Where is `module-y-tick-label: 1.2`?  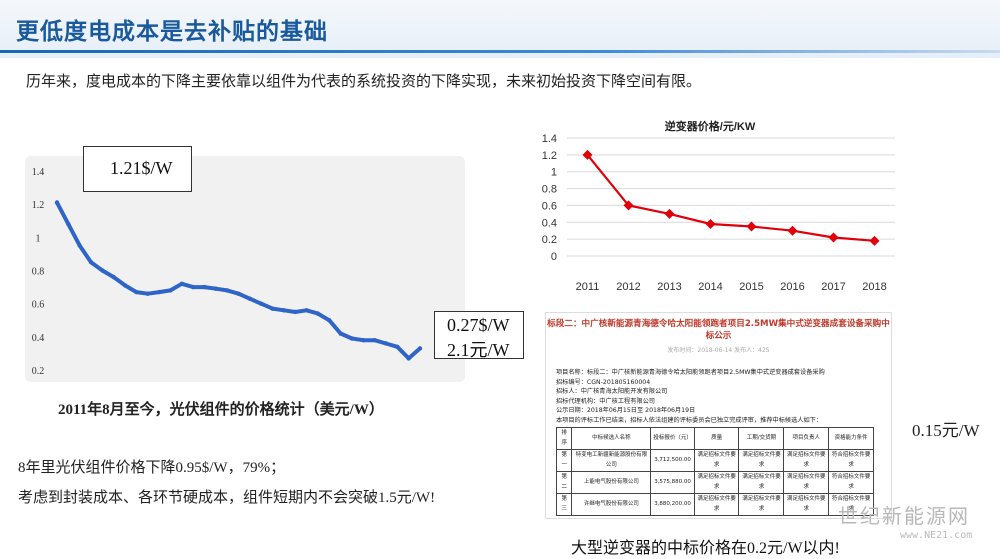 module-y-tick-label: 1.2 is located at coordinates (38, 205).